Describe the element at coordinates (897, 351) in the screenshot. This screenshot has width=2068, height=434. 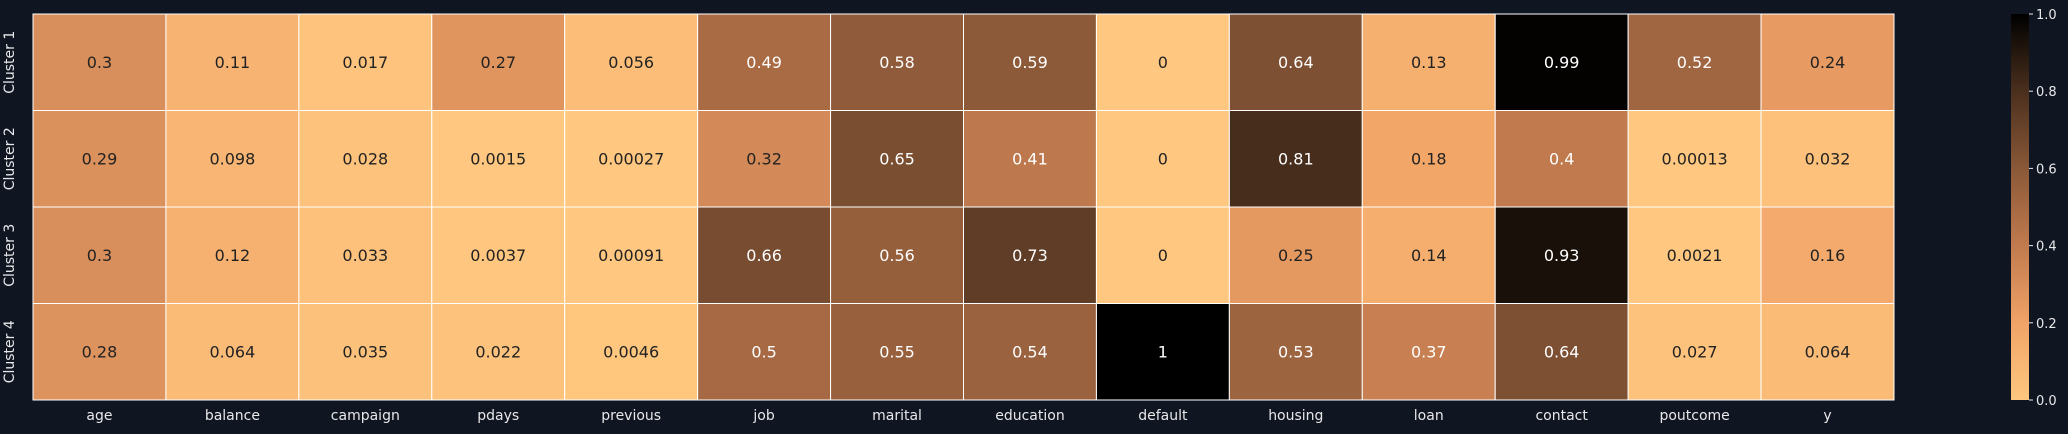
I see `cell-label: 0.55` at that location.